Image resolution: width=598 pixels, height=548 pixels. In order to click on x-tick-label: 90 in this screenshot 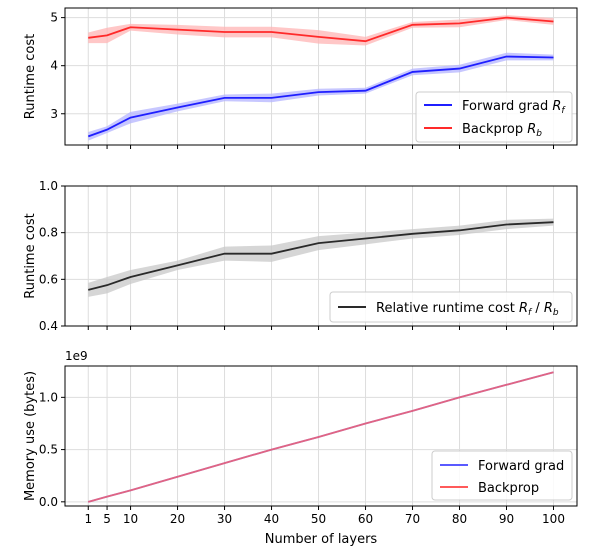, I will do `click(506, 519)`.